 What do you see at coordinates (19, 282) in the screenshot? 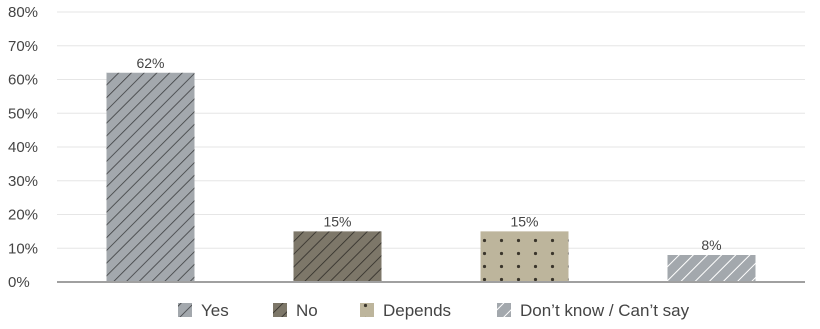
I see `y-tick-label: 0%` at bounding box center [19, 282].